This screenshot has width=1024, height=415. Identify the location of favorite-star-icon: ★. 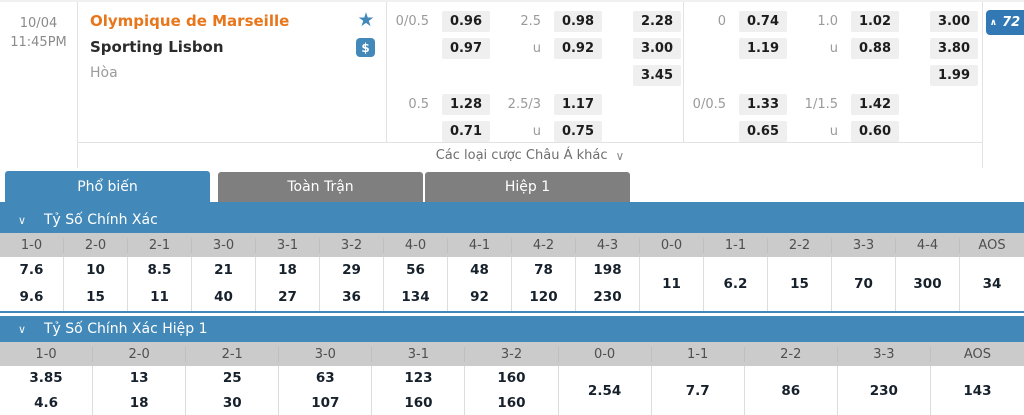
(366, 20).